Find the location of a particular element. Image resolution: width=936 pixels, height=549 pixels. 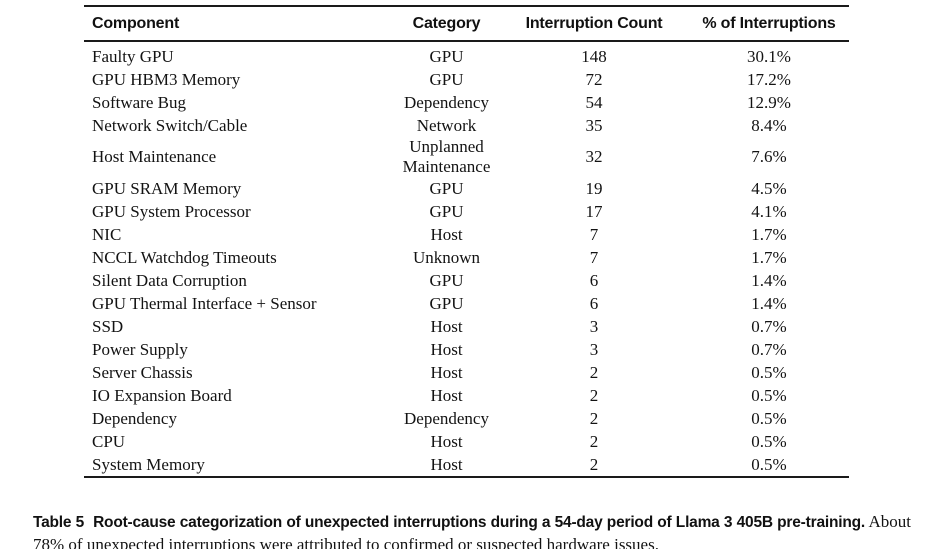

cell-percent: 4.1% is located at coordinates (769, 211).